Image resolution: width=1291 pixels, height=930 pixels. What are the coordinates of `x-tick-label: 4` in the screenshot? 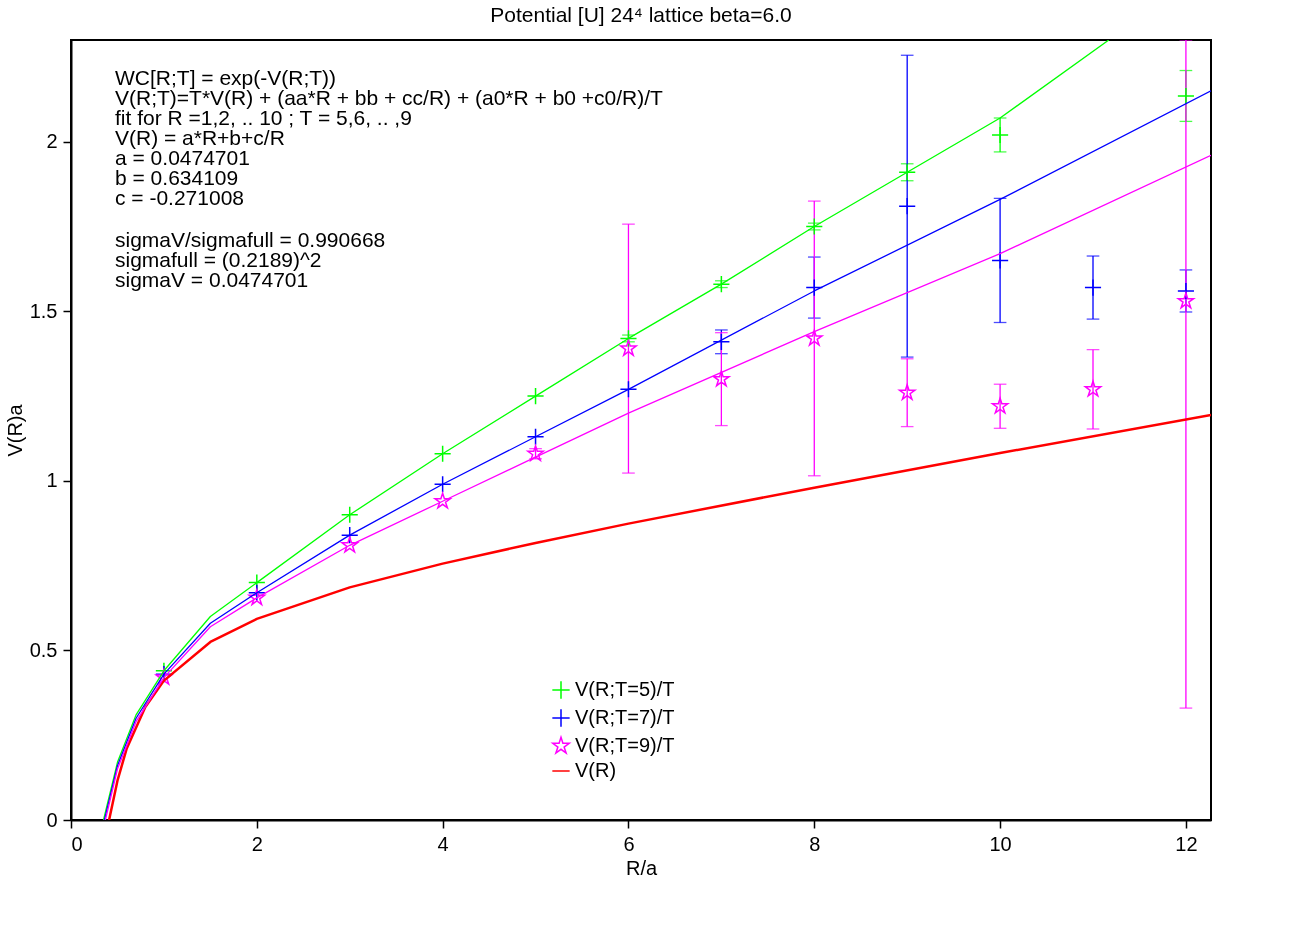 It's located at (443, 843).